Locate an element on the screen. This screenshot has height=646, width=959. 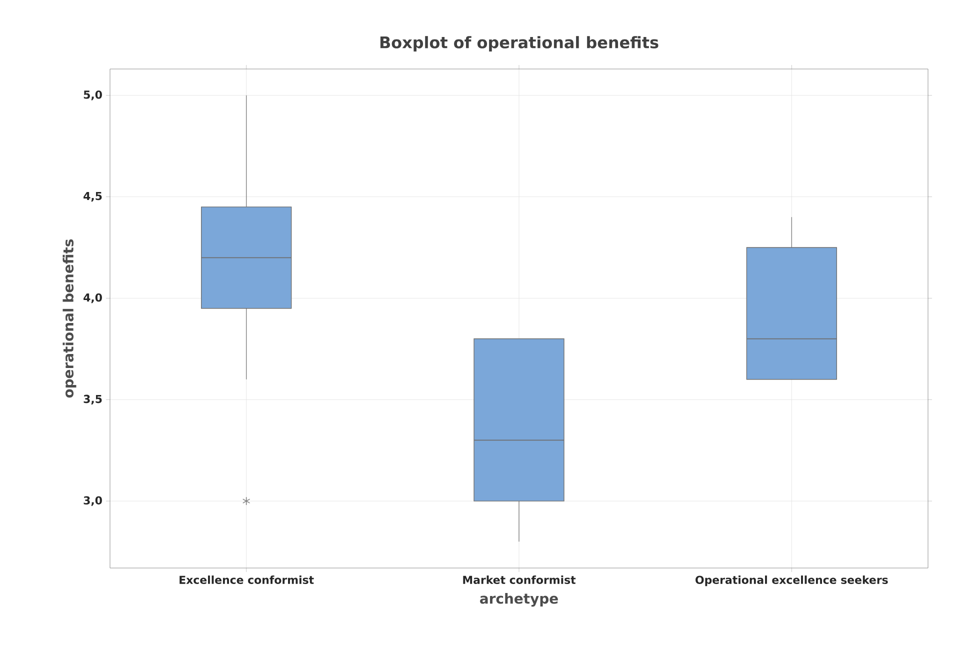
chart-title: Boxplot of operational benefits is located at coordinates (519, 44).